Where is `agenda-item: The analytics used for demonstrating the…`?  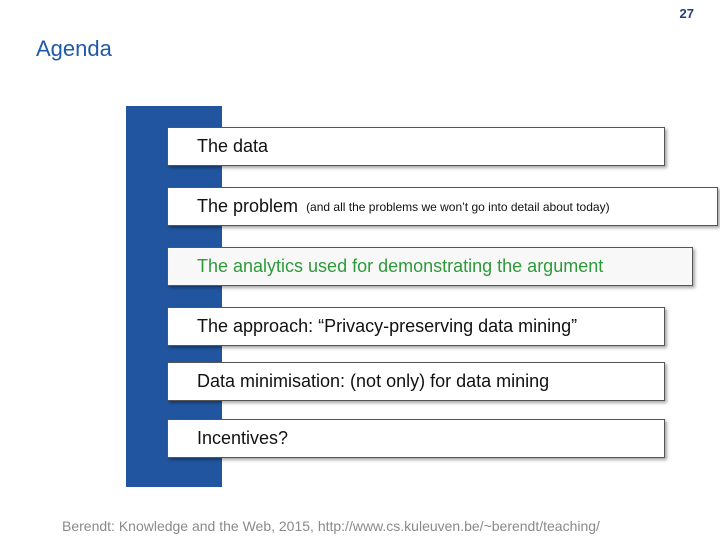
agenda-item: The analytics used for demonstrating the… is located at coordinates (430, 266).